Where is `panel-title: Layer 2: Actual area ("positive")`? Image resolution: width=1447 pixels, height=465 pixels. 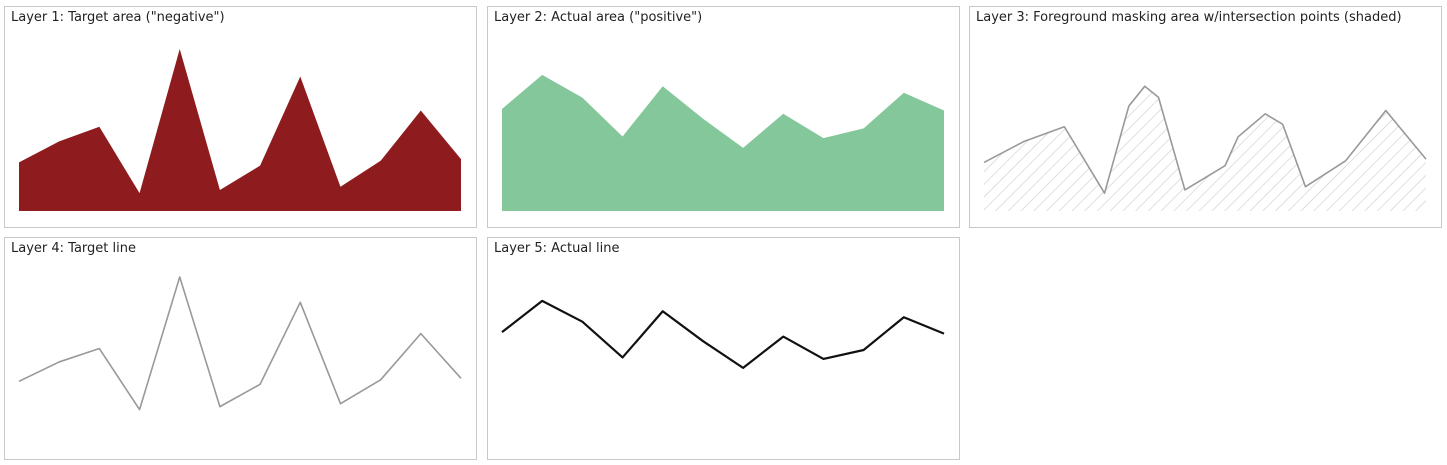
panel-title: Layer 2: Actual area ("positive") is located at coordinates (598, 17).